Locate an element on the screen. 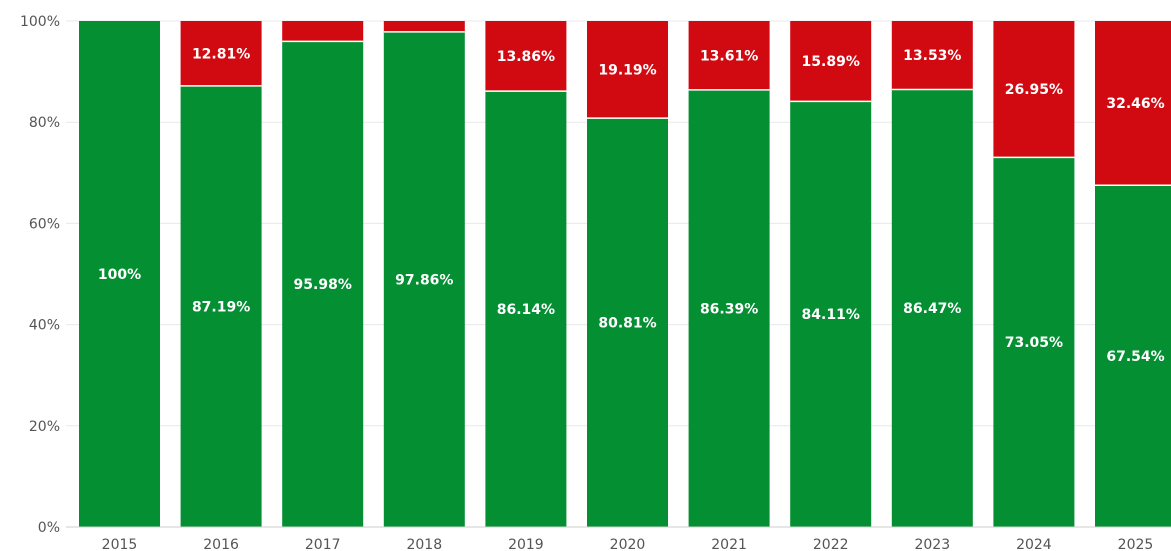  x-tick-label: 2025 is located at coordinates (1136, 544).